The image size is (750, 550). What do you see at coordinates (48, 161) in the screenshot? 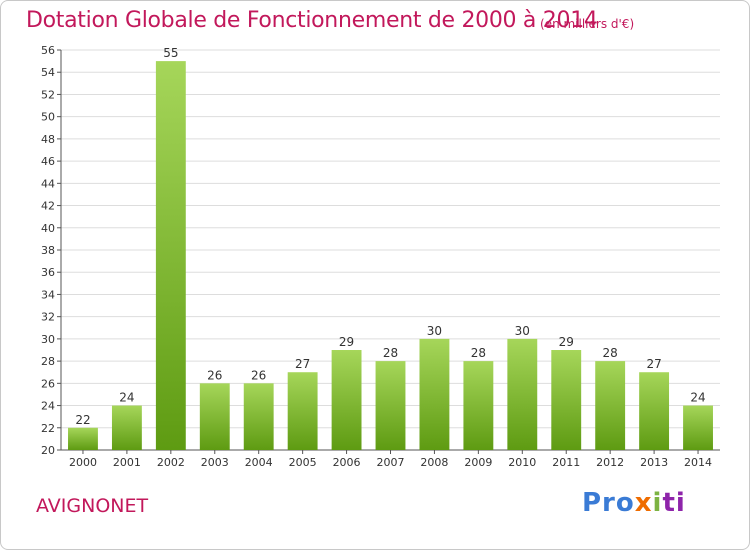
I see `ytick-label-46: 46` at bounding box center [48, 161].